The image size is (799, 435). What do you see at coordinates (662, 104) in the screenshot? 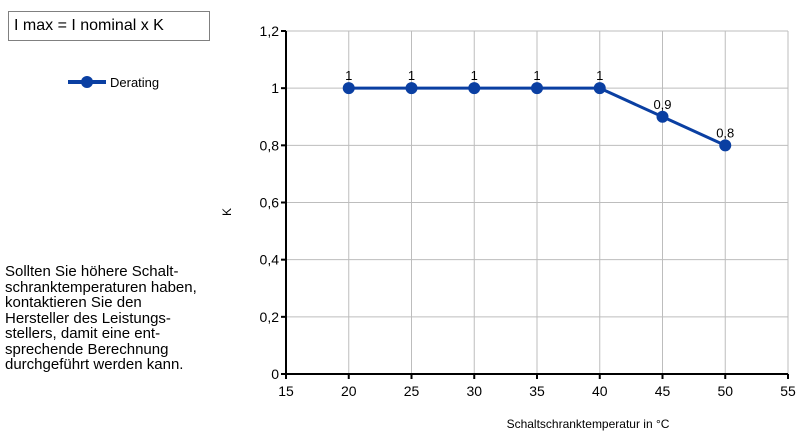
I see `data-label: 0,9` at bounding box center [662, 104].